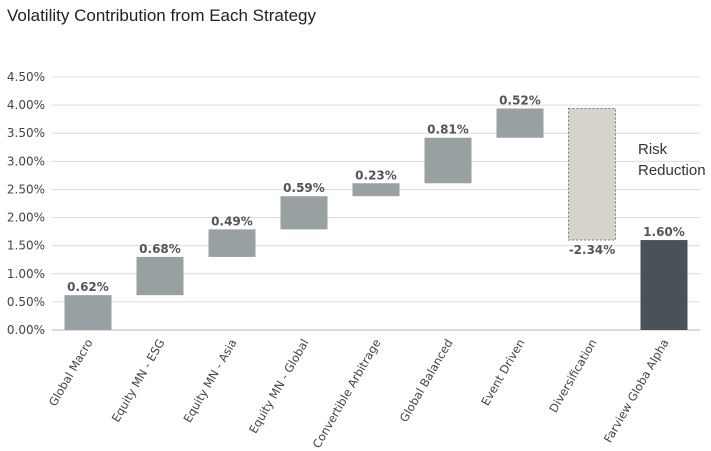 This screenshot has height=451, width=711. What do you see at coordinates (653, 149) in the screenshot?
I see `annotation-text: Risk` at bounding box center [653, 149].